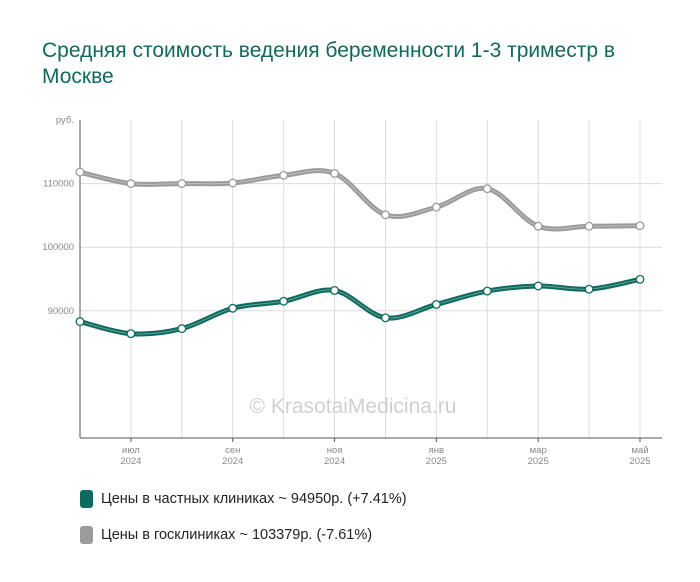 Image resolution: width=700 pixels, height=582 pixels. I want to click on x-tick-label-month: ноя, so click(335, 450).